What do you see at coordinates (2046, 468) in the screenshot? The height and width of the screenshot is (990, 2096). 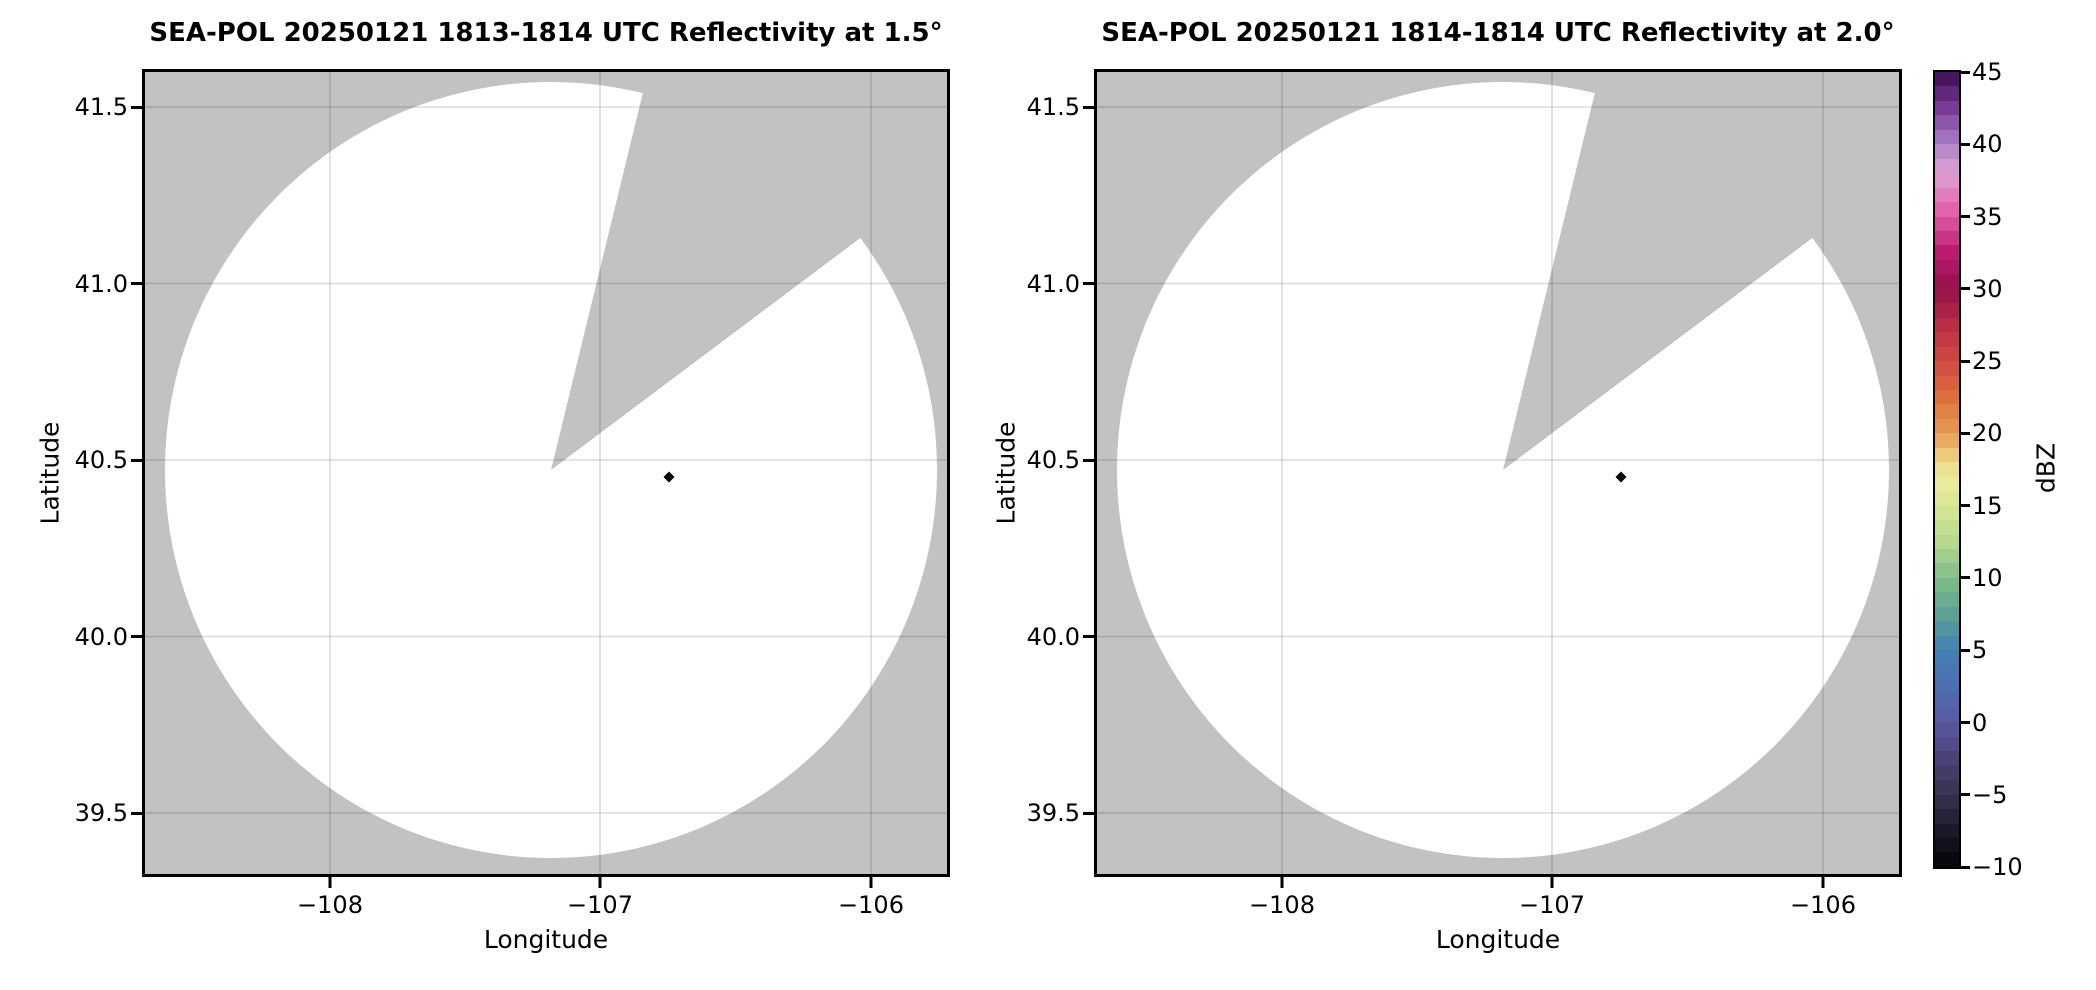 I see `colorbar-title: dBZ` at bounding box center [2046, 468].